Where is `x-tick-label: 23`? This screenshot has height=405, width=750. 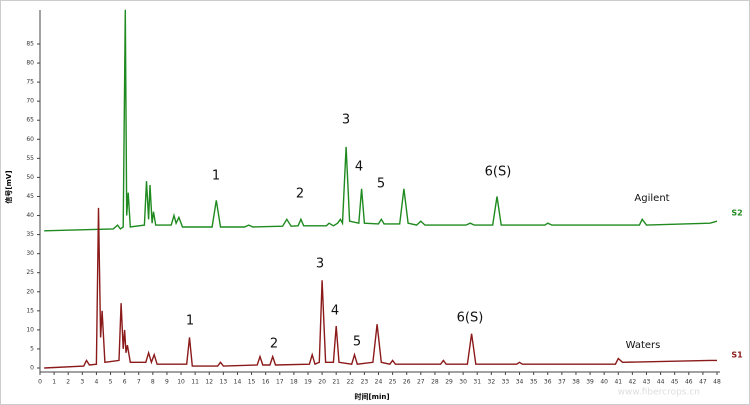
x-tick-label: 23 is located at coordinates (365, 382).